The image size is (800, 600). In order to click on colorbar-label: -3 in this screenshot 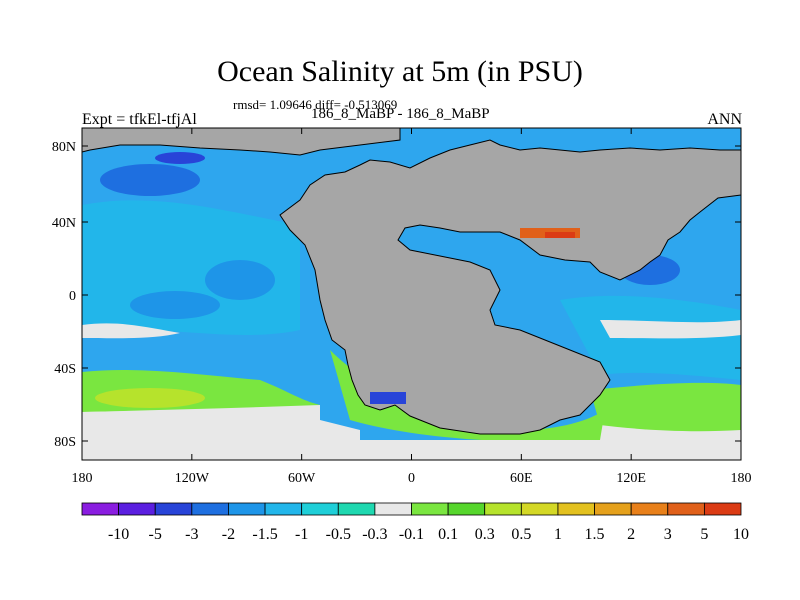, I will do `click(191, 534)`.